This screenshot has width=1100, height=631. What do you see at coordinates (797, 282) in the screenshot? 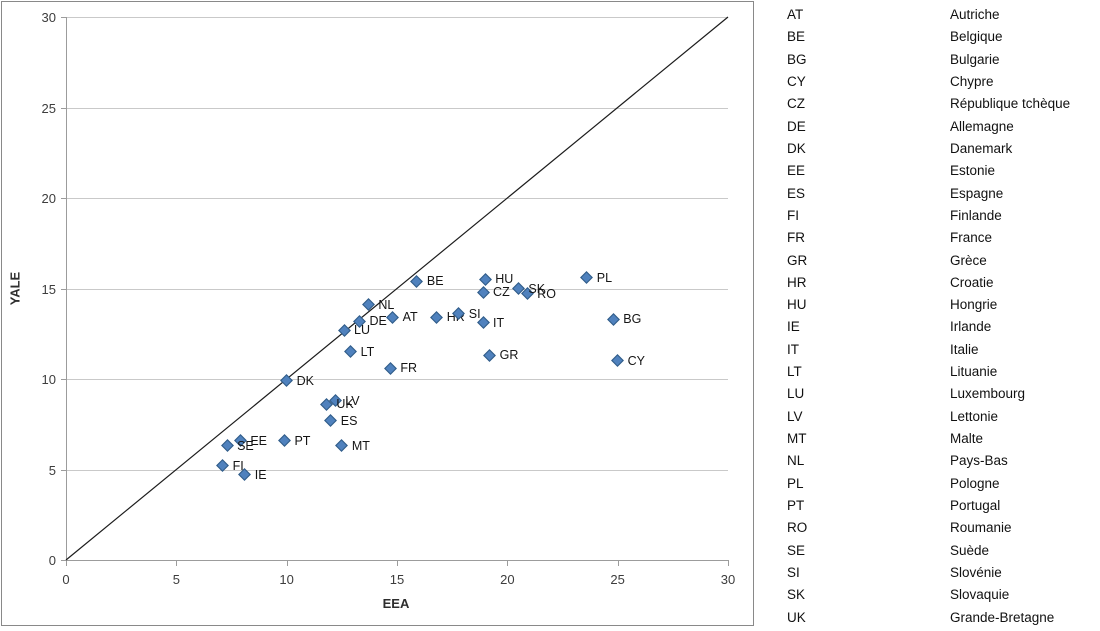
I see `legend-country-code: HR` at bounding box center [797, 282].